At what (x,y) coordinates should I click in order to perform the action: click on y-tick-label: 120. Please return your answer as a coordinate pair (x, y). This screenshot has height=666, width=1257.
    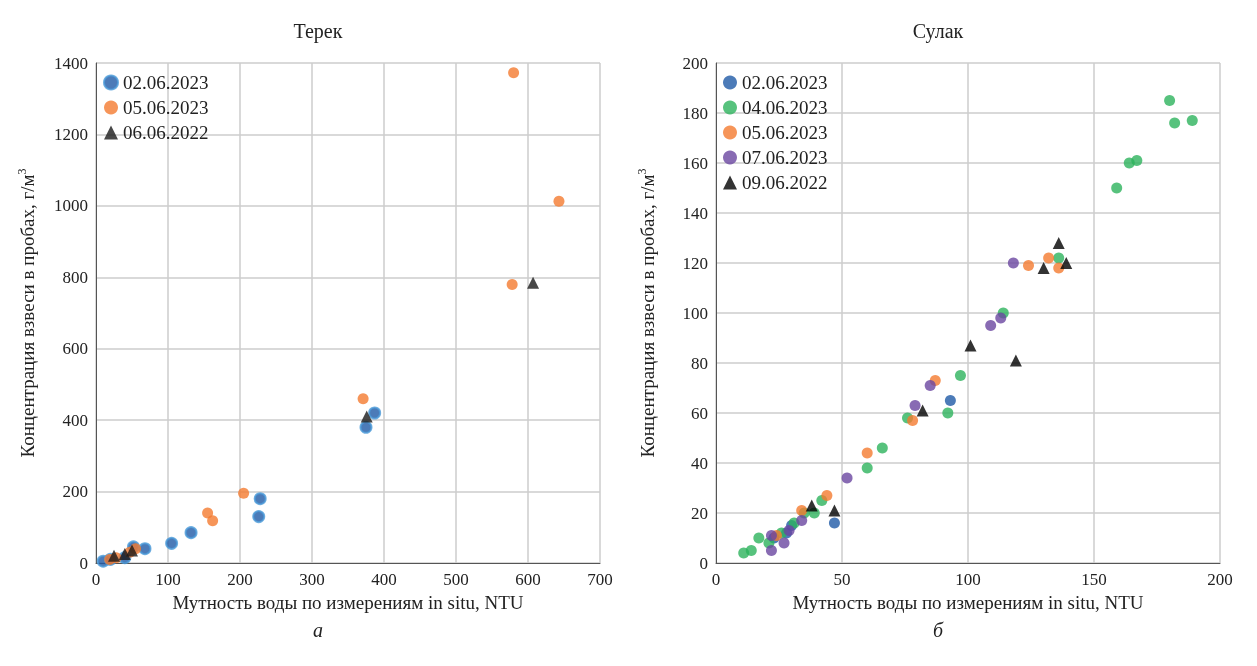
    Looking at the image, I should click on (695, 263).